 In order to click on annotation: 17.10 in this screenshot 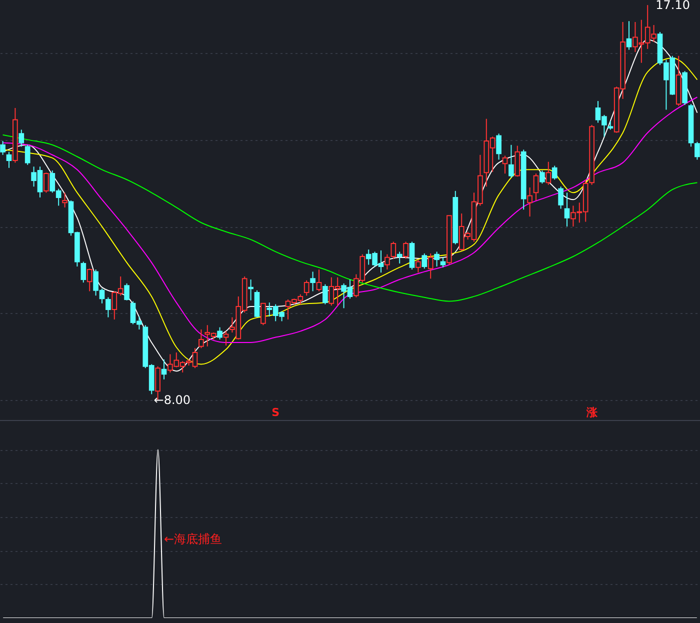, I will do `click(673, 6)`.